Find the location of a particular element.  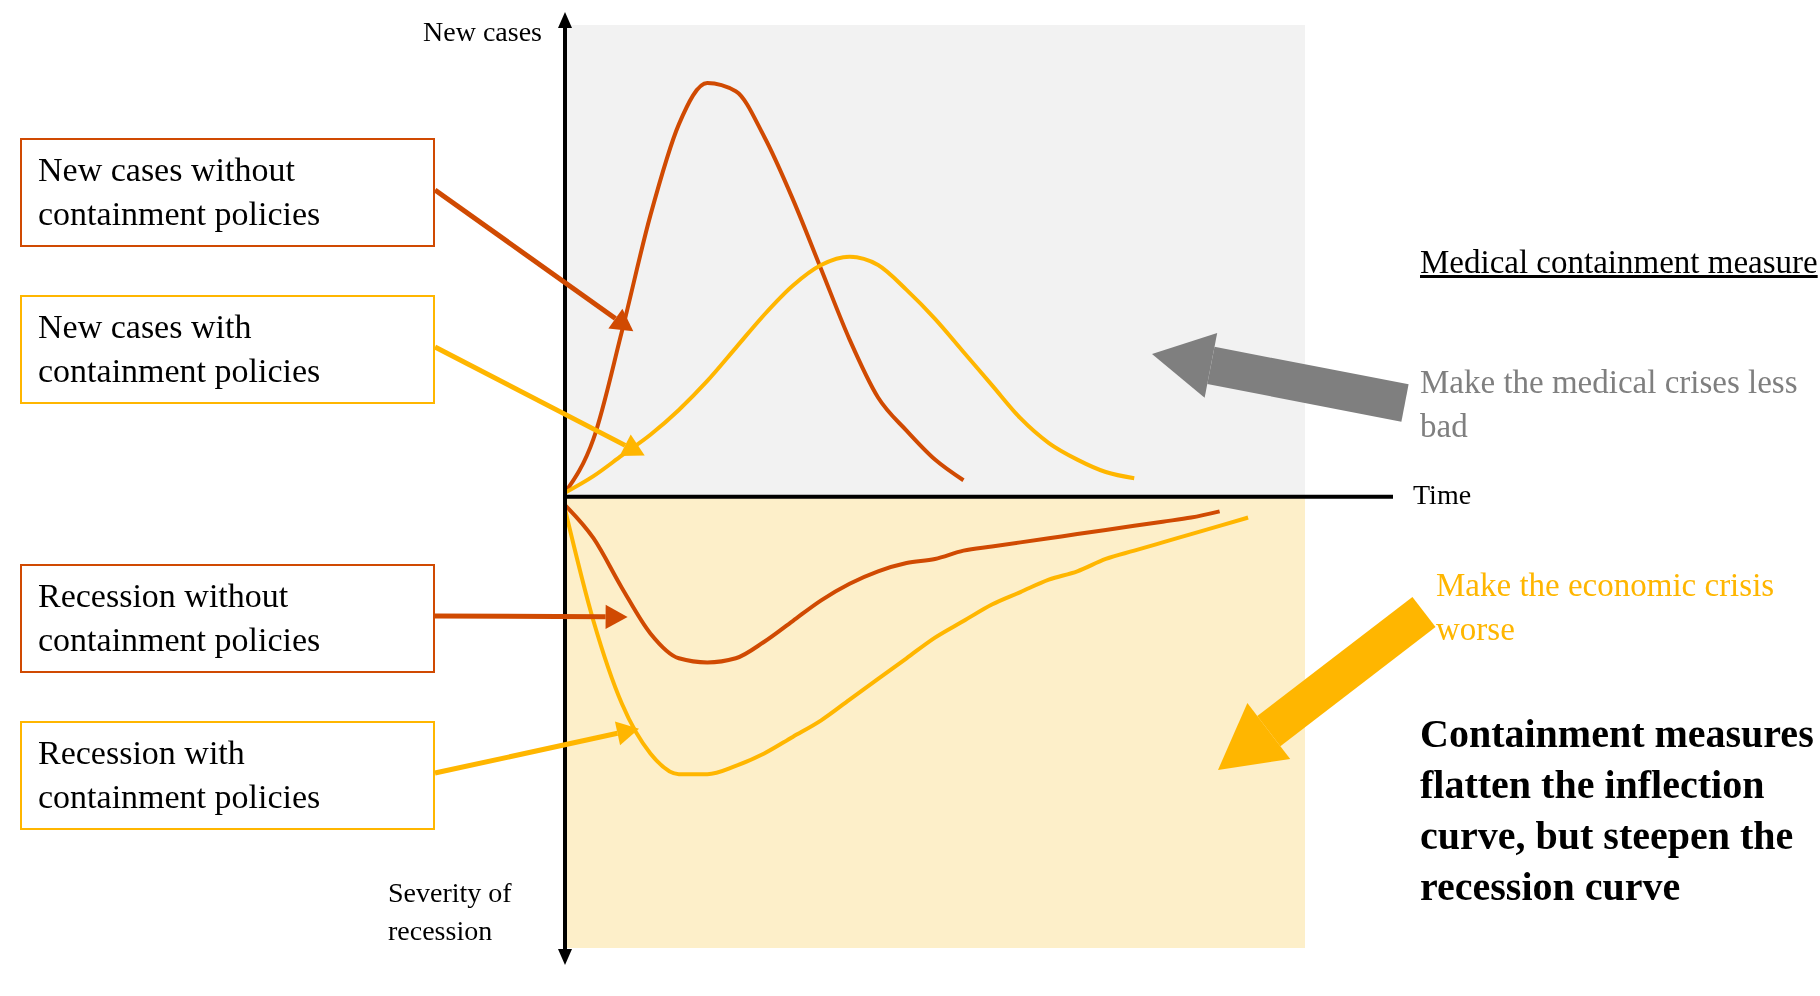

text: Make the economic crisis worse is located at coordinates (1606, 607).